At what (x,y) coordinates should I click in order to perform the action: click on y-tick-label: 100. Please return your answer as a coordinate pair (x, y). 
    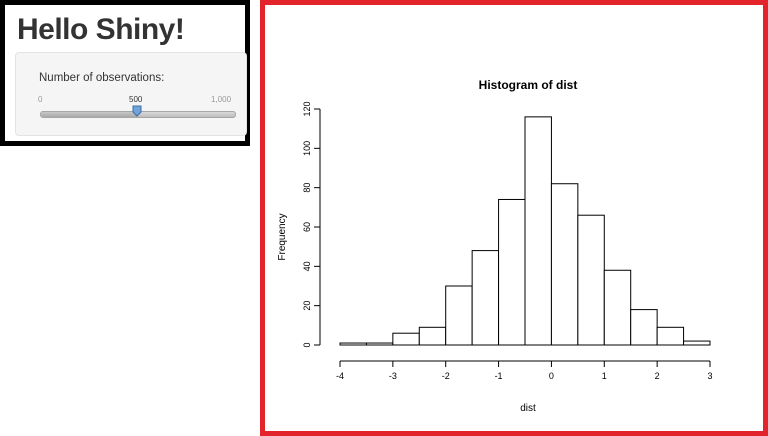
    Looking at the image, I should click on (307, 148).